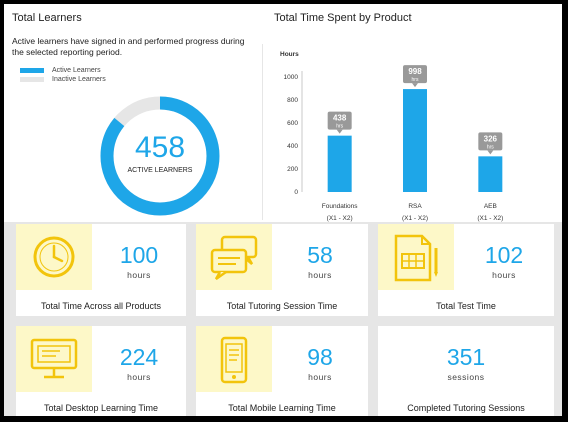 The width and height of the screenshot is (568, 422). What do you see at coordinates (47, 18) in the screenshot?
I see `total-learners-title: Total Learners` at bounding box center [47, 18].